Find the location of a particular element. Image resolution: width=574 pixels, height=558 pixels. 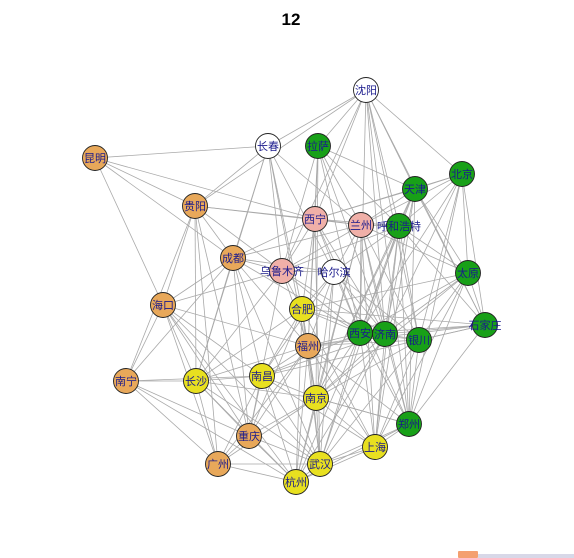

edge-yinchuan-wuhan is located at coordinates (369, 402).